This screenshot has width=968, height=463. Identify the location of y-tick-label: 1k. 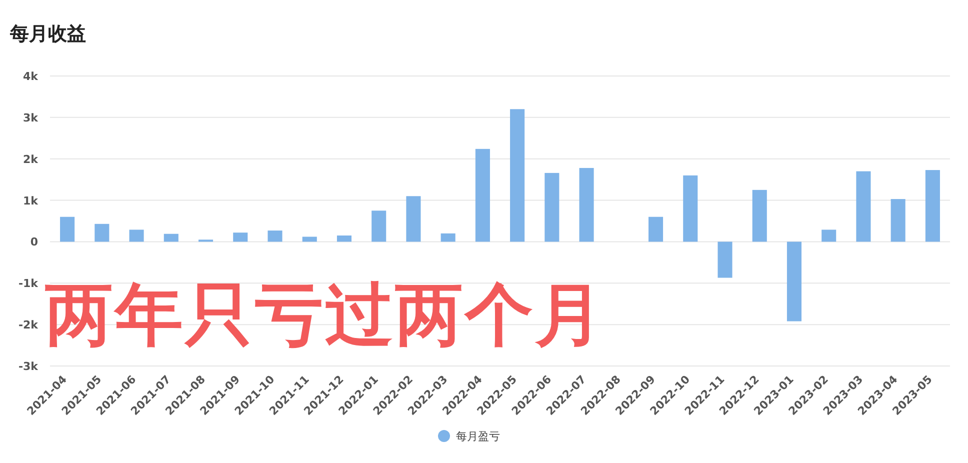
(31, 201).